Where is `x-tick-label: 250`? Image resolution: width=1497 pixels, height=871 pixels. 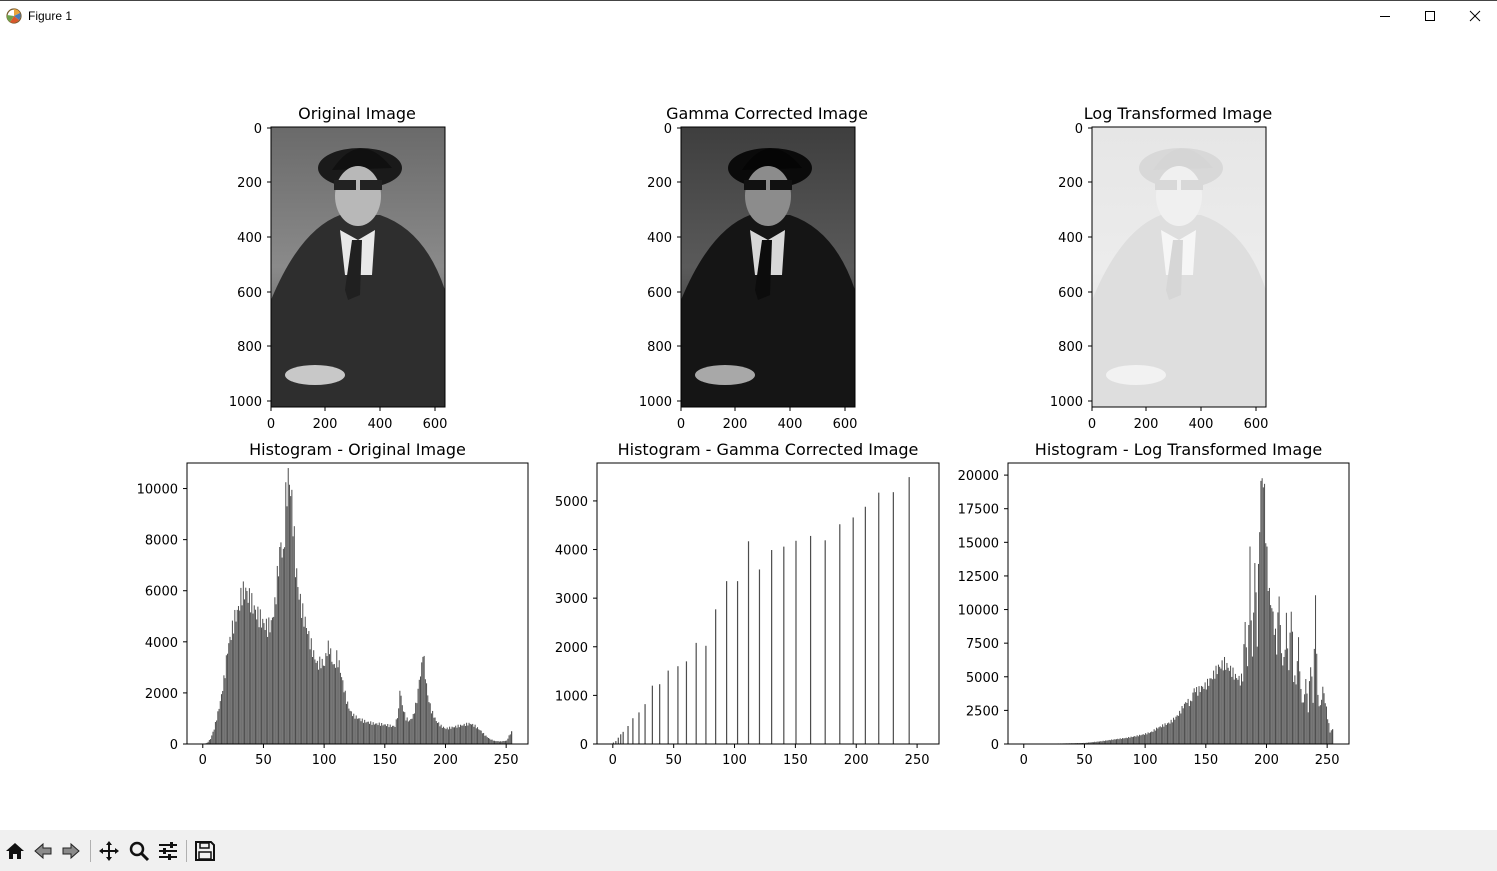
x-tick-label: 250 is located at coordinates (506, 760).